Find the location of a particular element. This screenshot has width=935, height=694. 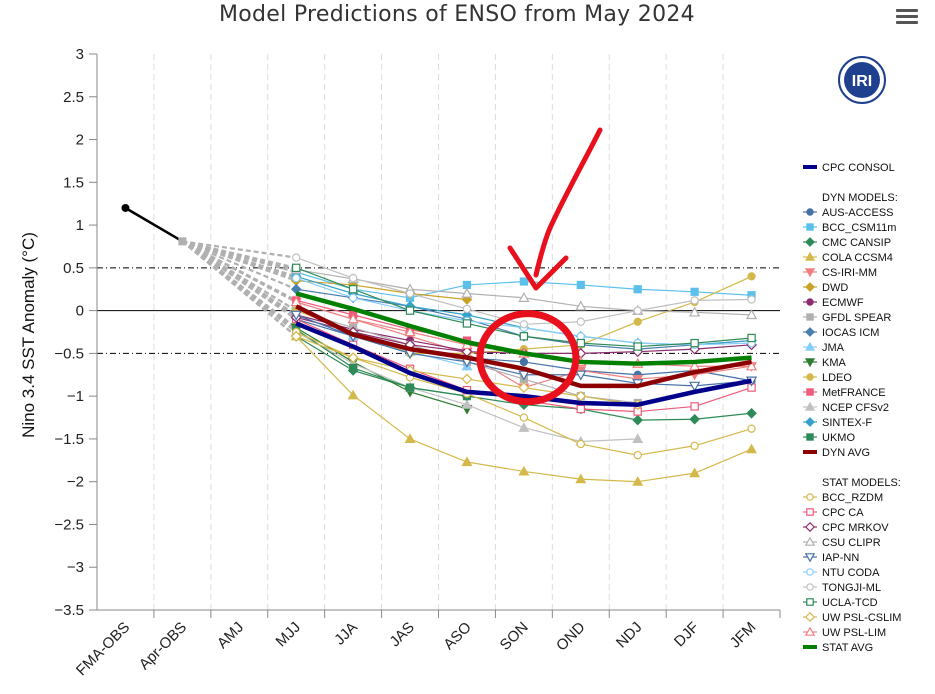

legend-label: JMA is located at coordinates (833, 348).